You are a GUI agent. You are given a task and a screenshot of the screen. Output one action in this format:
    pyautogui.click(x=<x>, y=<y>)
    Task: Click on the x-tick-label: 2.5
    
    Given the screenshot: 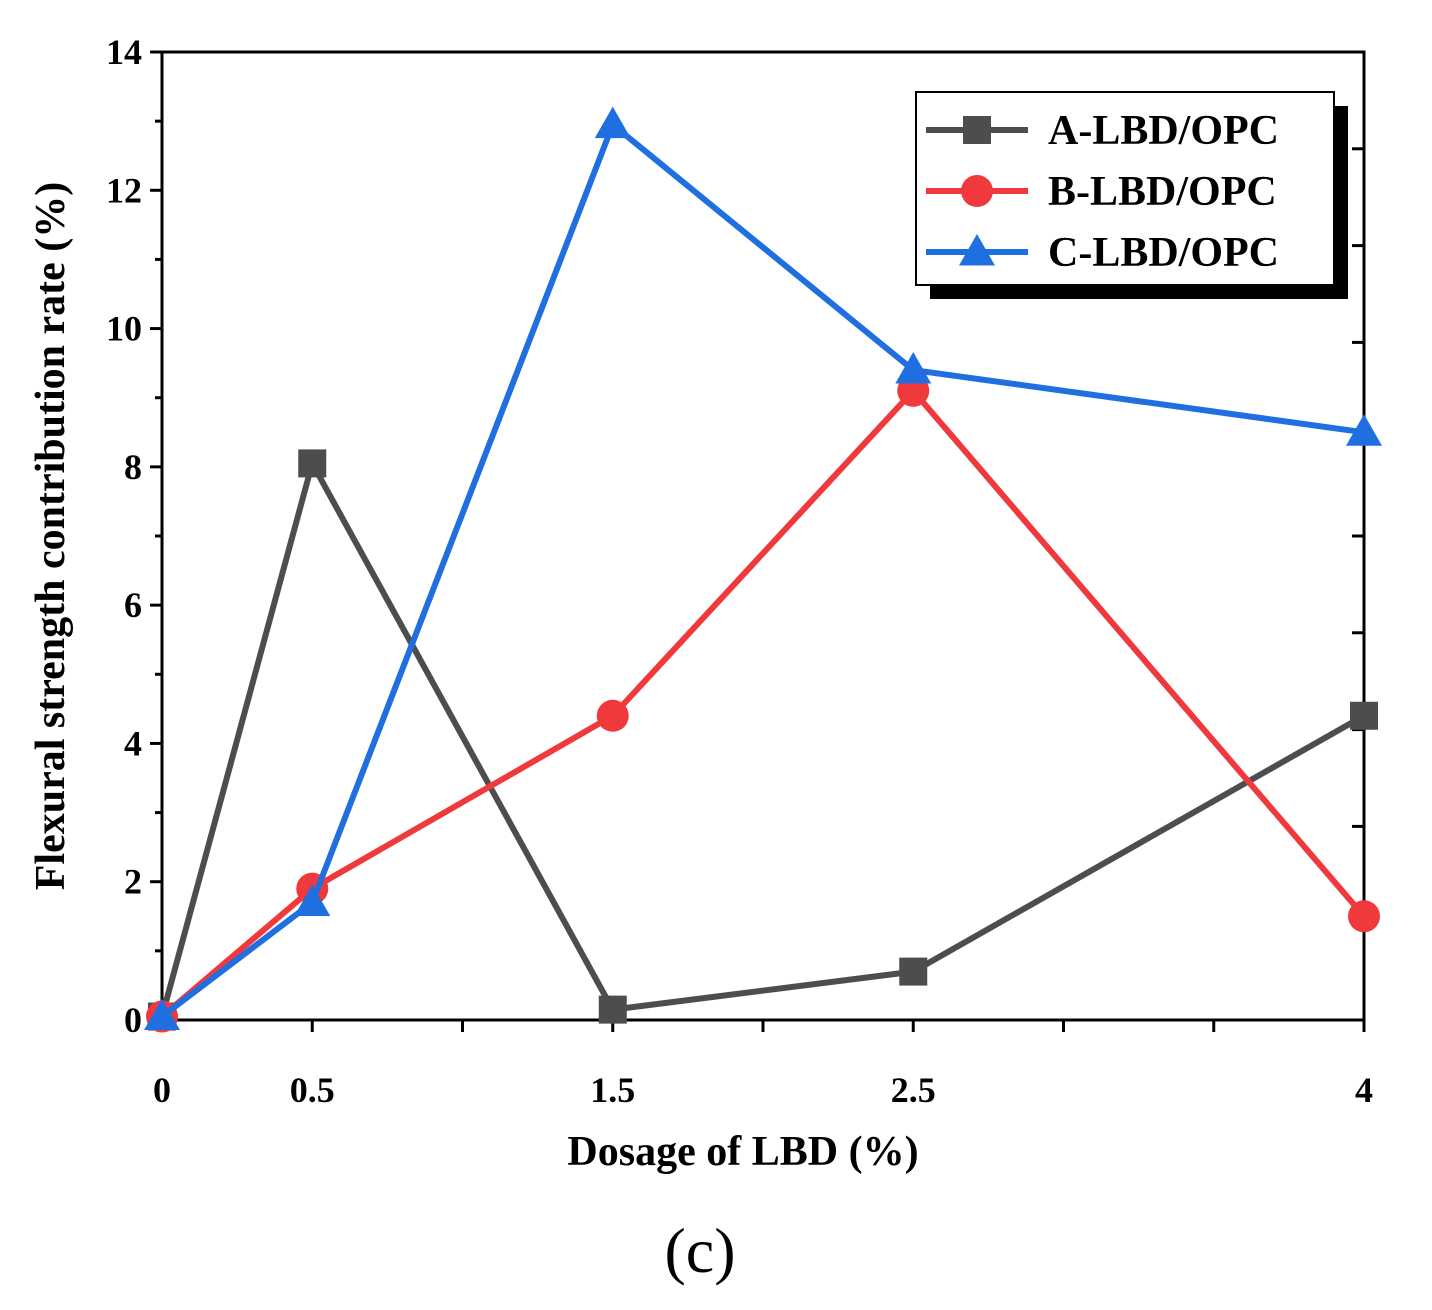 What is the action you would take?
    pyautogui.click(x=913, y=1090)
    